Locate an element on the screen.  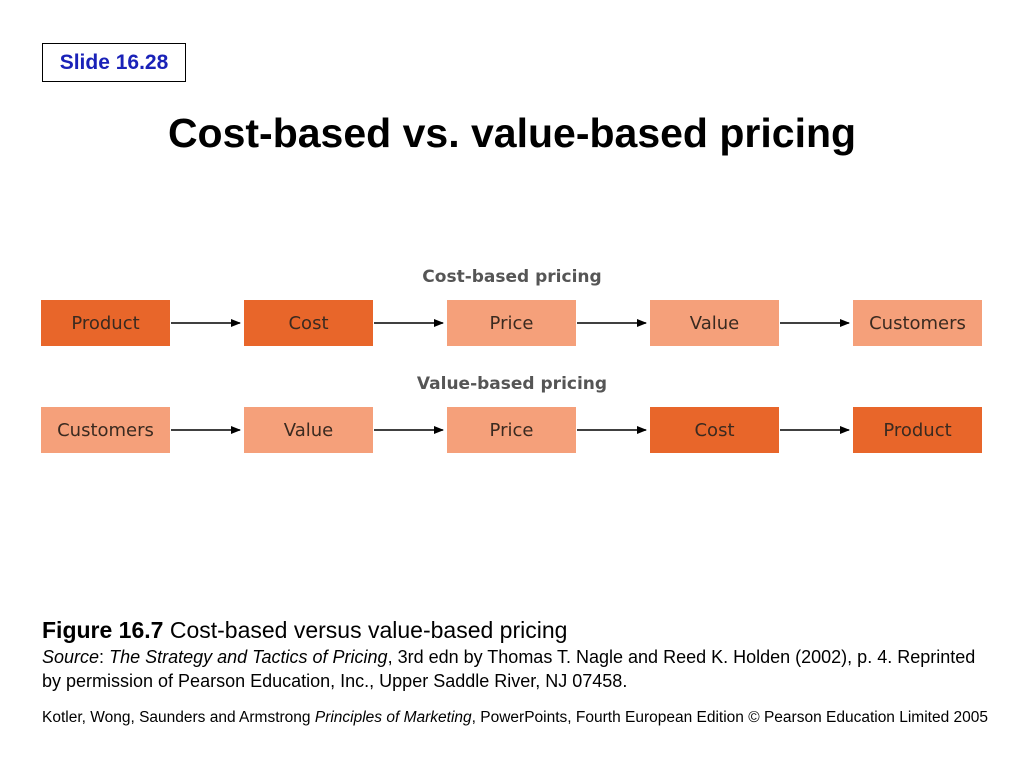
source-work-title: The Strategy and Tactics of Pricing is located at coordinates (248, 657).